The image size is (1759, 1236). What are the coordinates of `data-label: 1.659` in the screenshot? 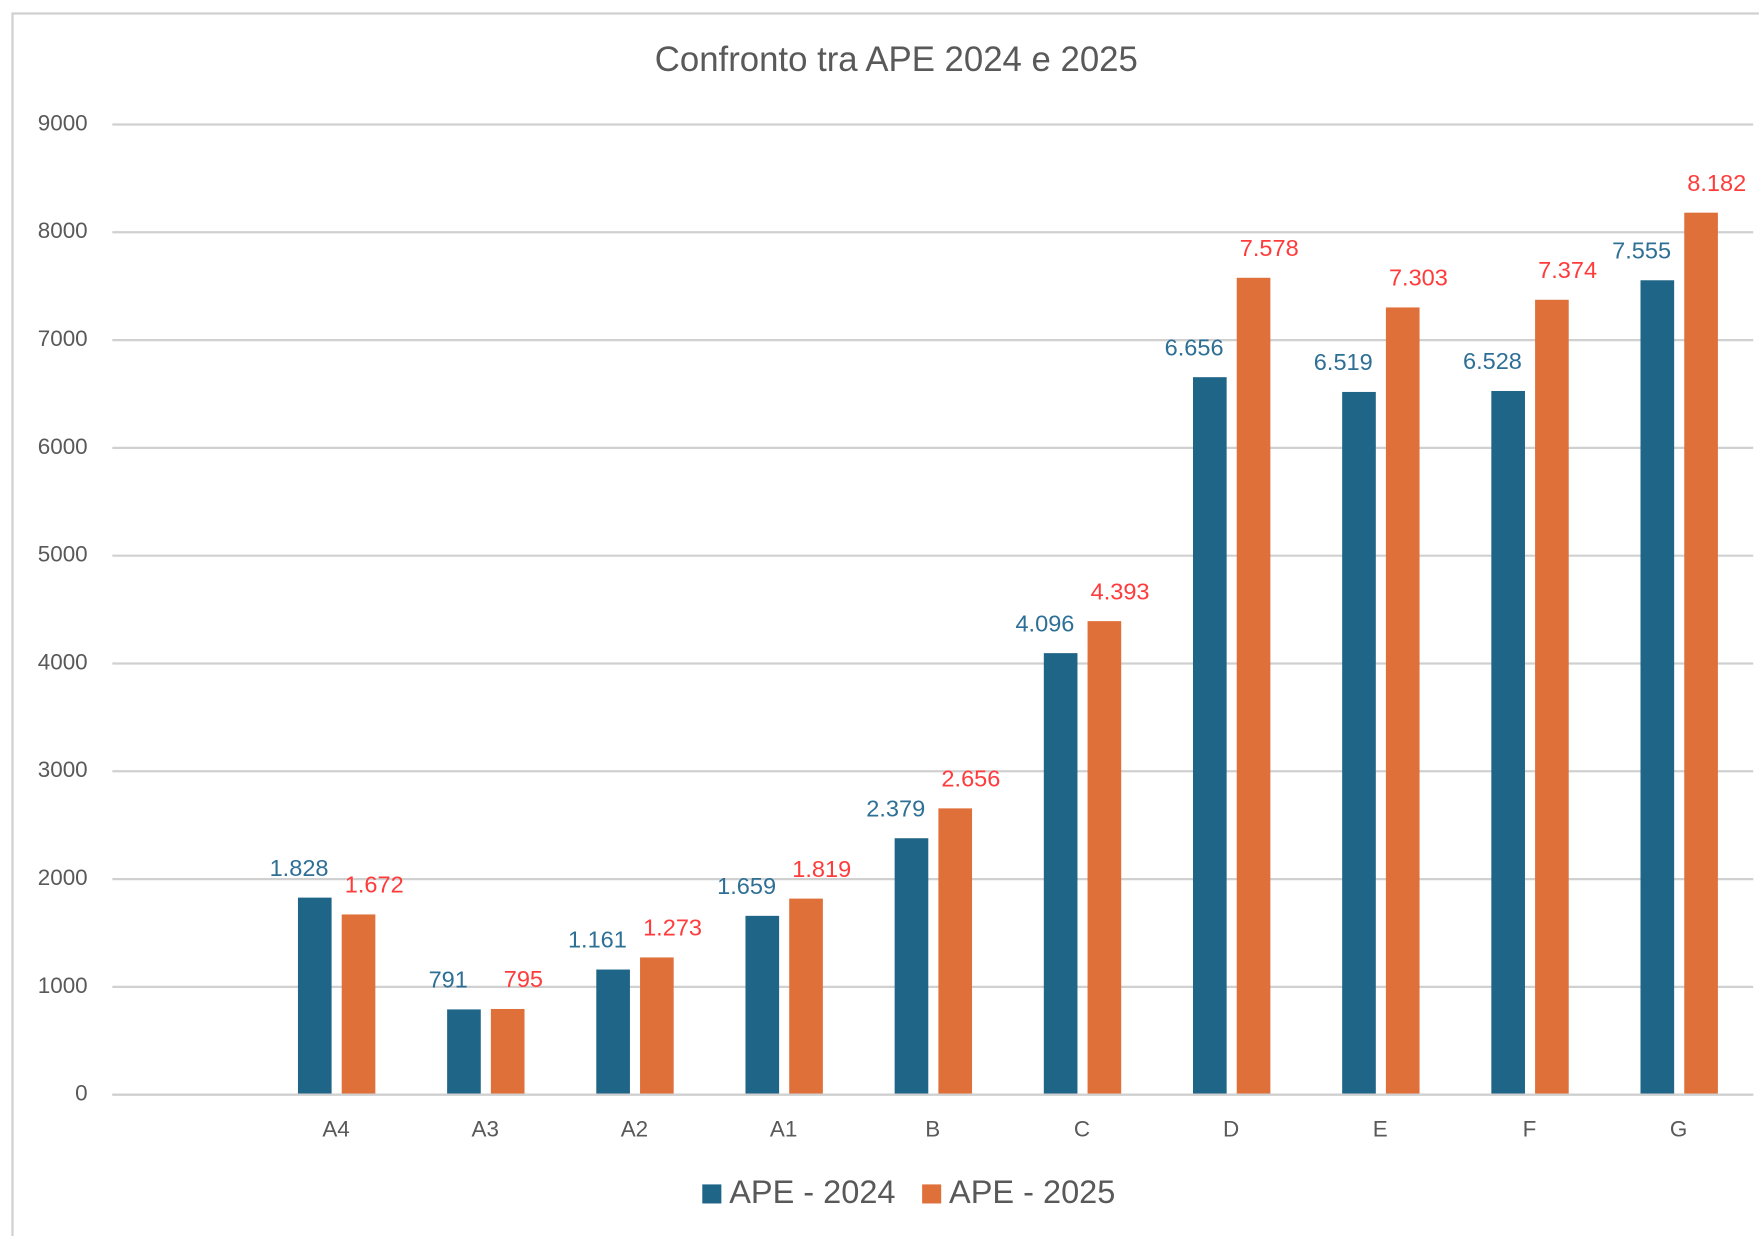 It's located at (746, 886).